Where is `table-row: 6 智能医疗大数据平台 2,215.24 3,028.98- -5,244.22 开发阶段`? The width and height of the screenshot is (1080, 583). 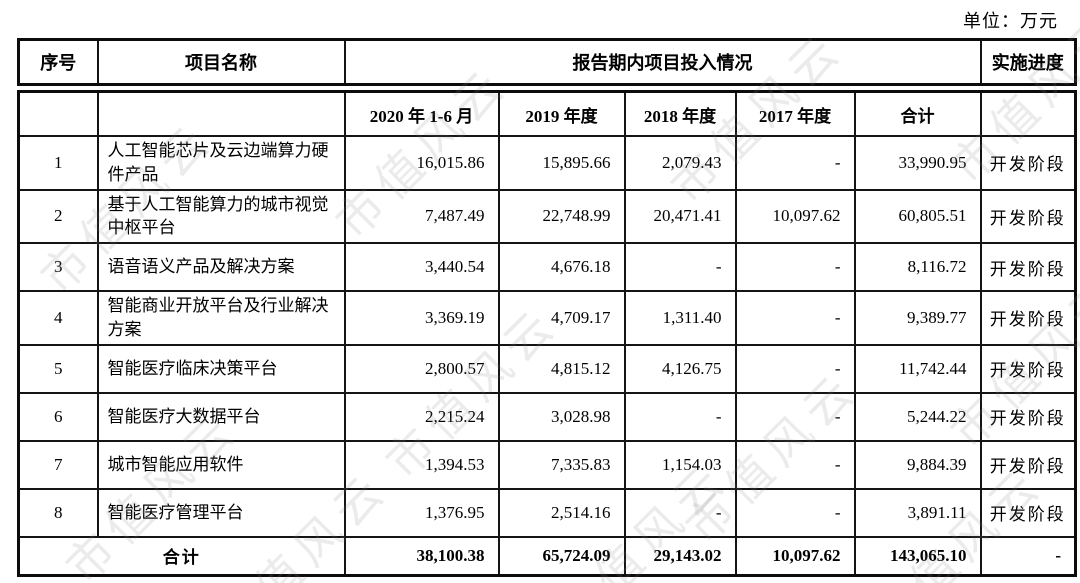
table-row: 6 智能医疗大数据平台 2,215.24 3,028.98- -5,244.22 开发阶段 is located at coordinates (547, 416).